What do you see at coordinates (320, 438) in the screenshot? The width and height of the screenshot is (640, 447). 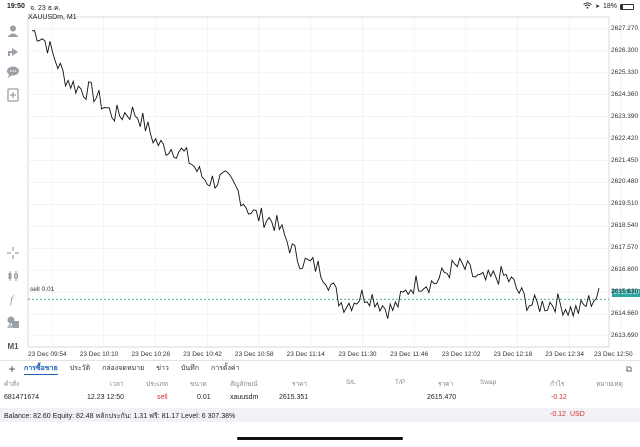 I see `home-indicator` at bounding box center [320, 438].